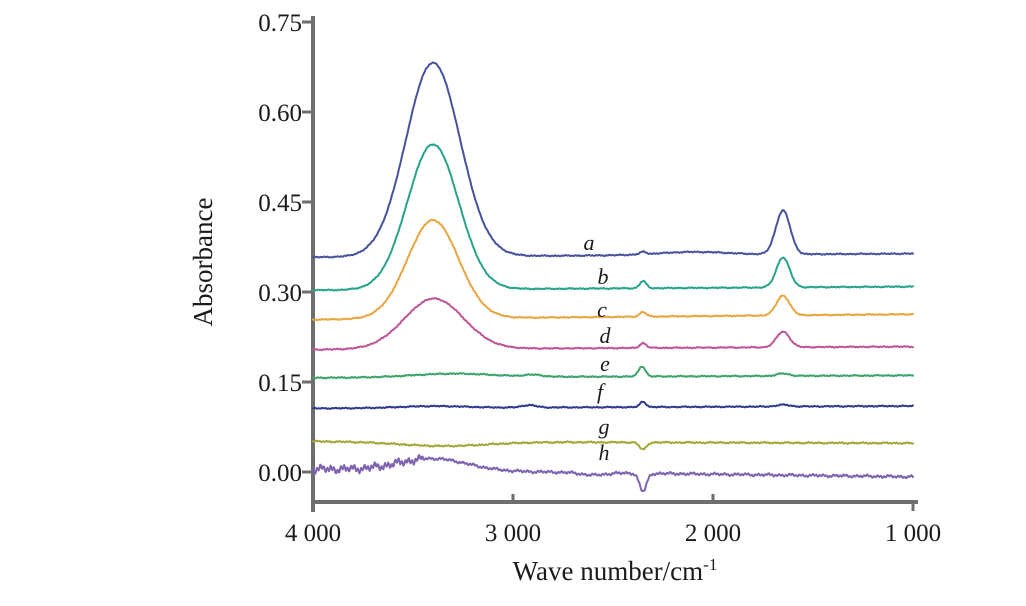  Describe the element at coordinates (280, 203) in the screenshot. I see `y-tick-label-045: 0.45` at that location.